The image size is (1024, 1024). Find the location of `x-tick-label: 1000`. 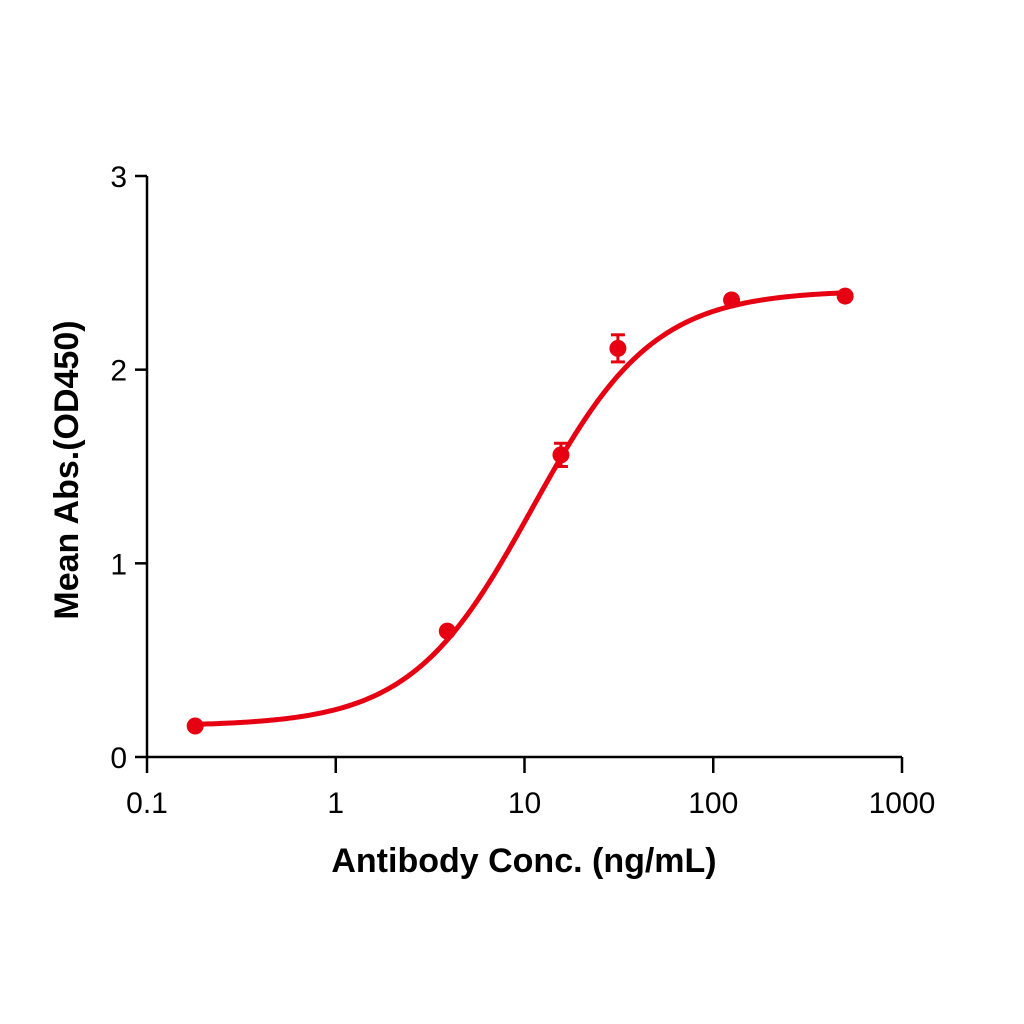

x-tick-label: 1000 is located at coordinates (902, 803).